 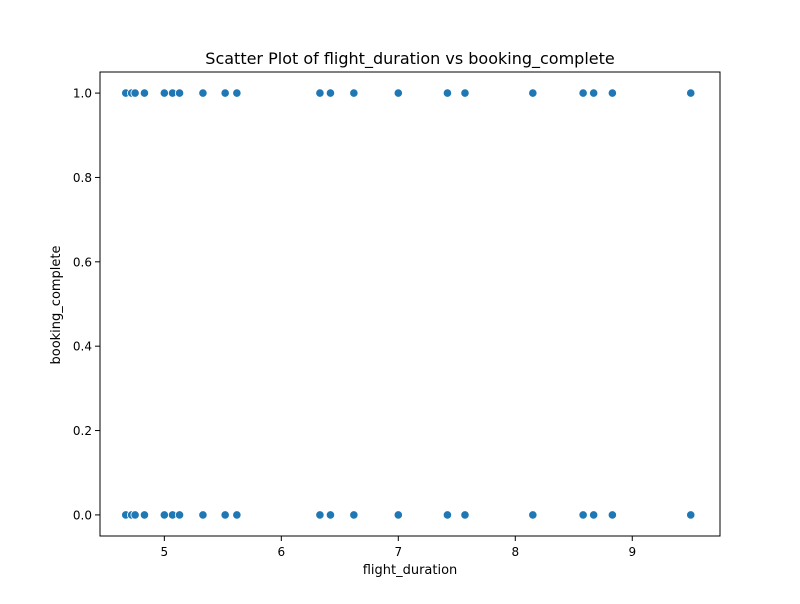 What do you see at coordinates (632, 552) in the screenshot?
I see `x-tick-label: 9` at bounding box center [632, 552].